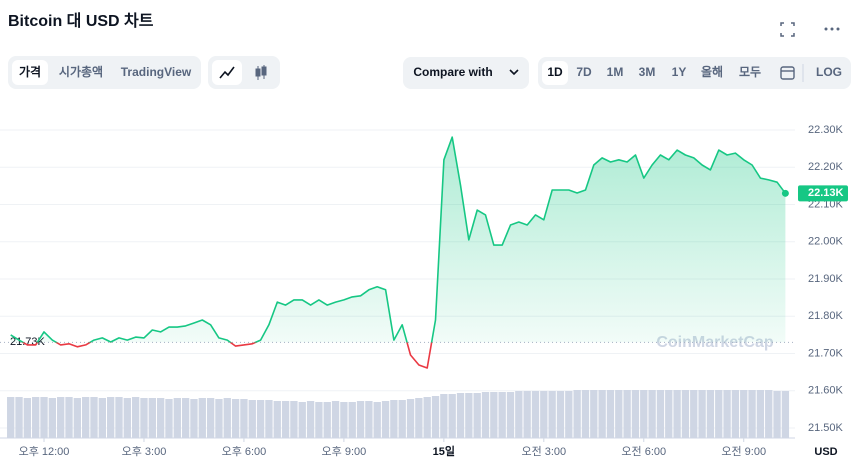  Describe the element at coordinates (826, 130) in the screenshot. I see `y-tick-label: 22.30K` at that location.